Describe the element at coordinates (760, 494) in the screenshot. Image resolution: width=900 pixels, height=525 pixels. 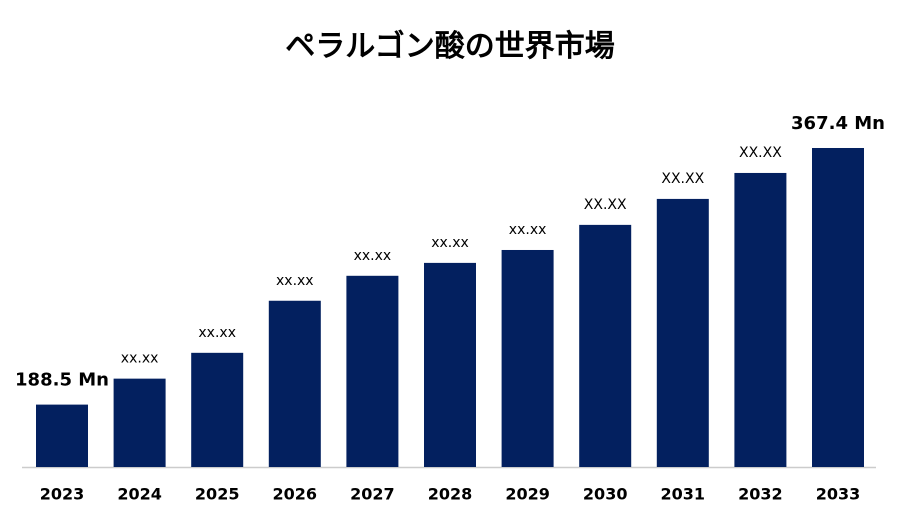
I see `x-tick-label: 2032` at that location.